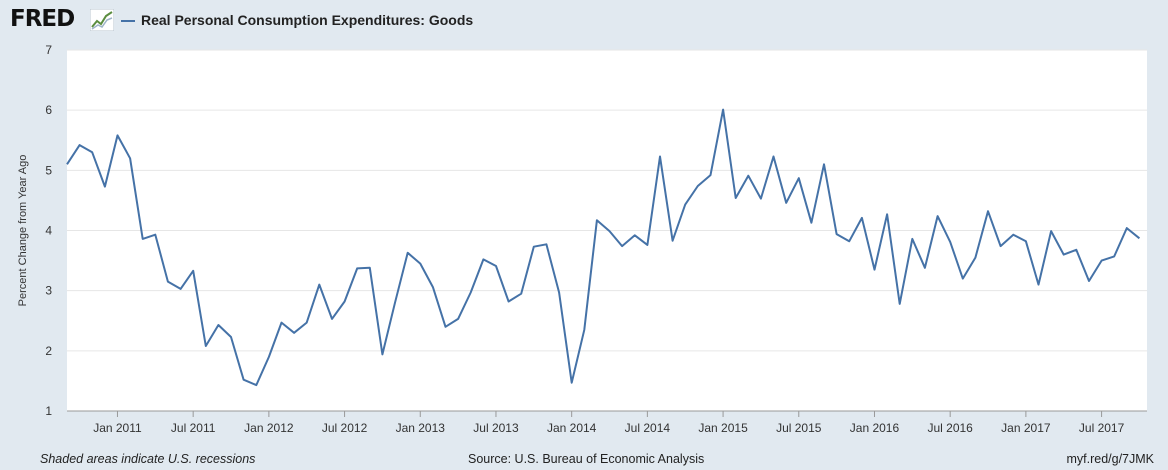  I want to click on x-tick-label: Jul 2017, so click(1102, 428).